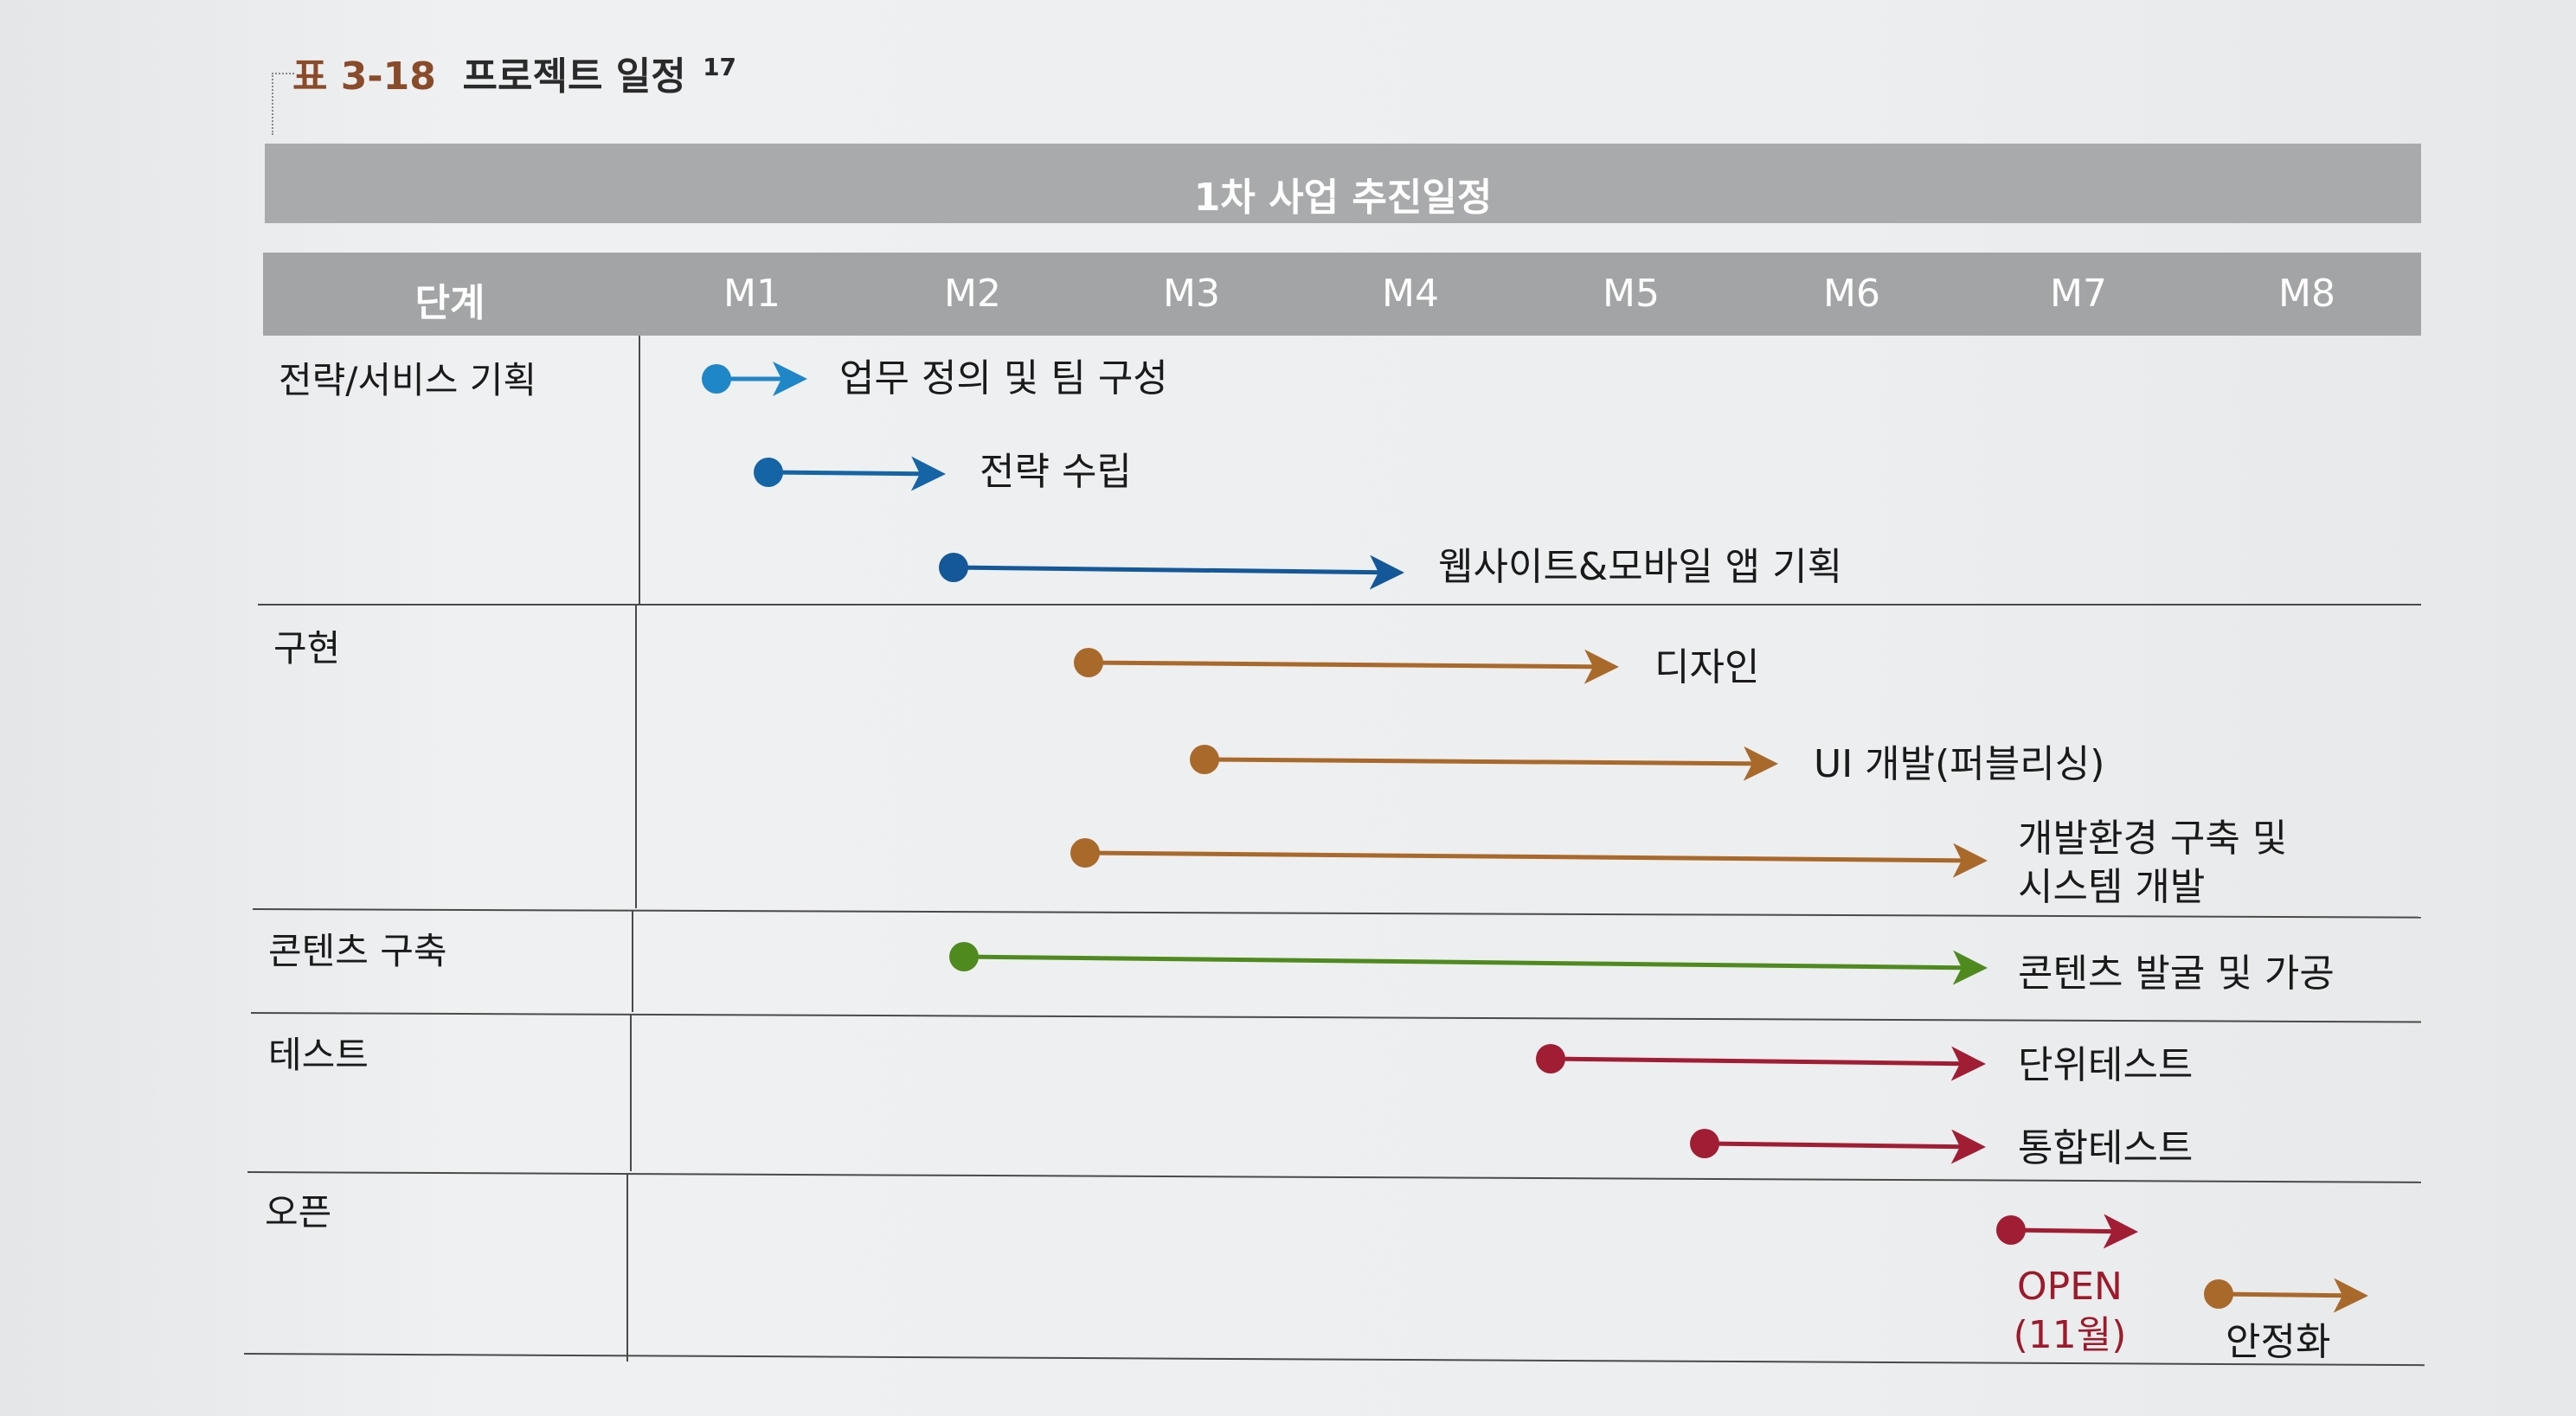  I want to click on schedule-title-bar: 1차 사업 추진일정, so click(1343, 183).